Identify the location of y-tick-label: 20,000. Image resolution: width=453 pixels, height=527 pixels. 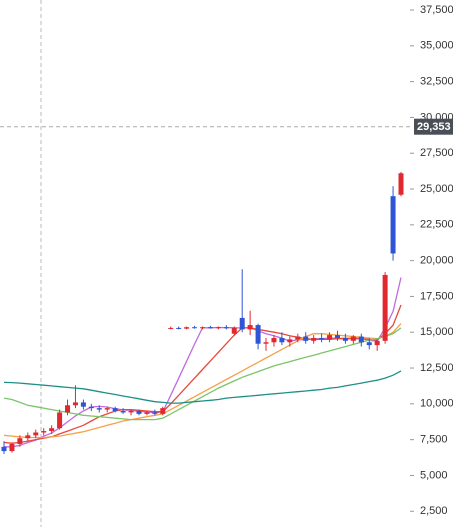
(436, 261).